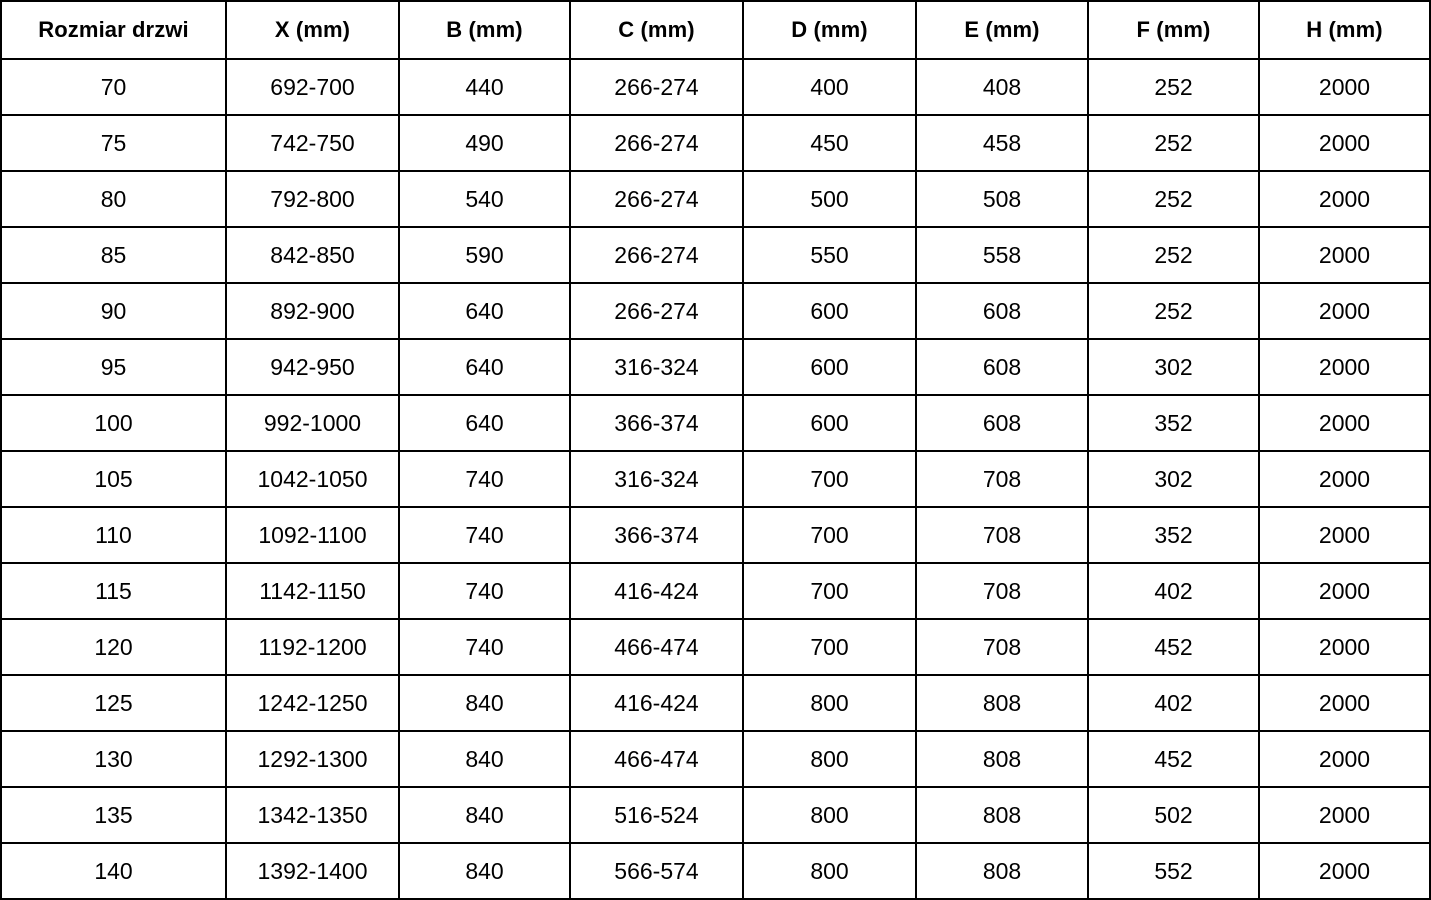 Image resolution: width=1431 pixels, height=900 pixels. What do you see at coordinates (113, 479) in the screenshot?
I see `cell-rozmiar-drzwi: 105` at bounding box center [113, 479].